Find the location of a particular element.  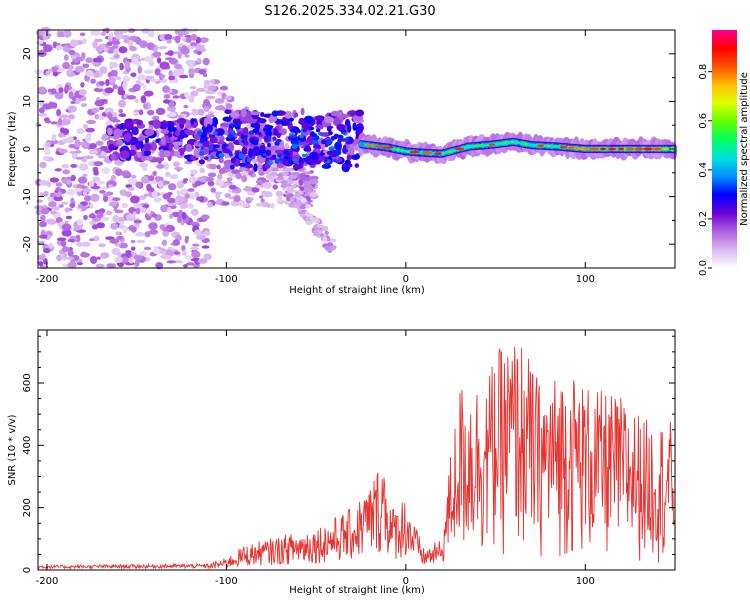

spectrogram-xtick-label: 100 is located at coordinates (585, 279).